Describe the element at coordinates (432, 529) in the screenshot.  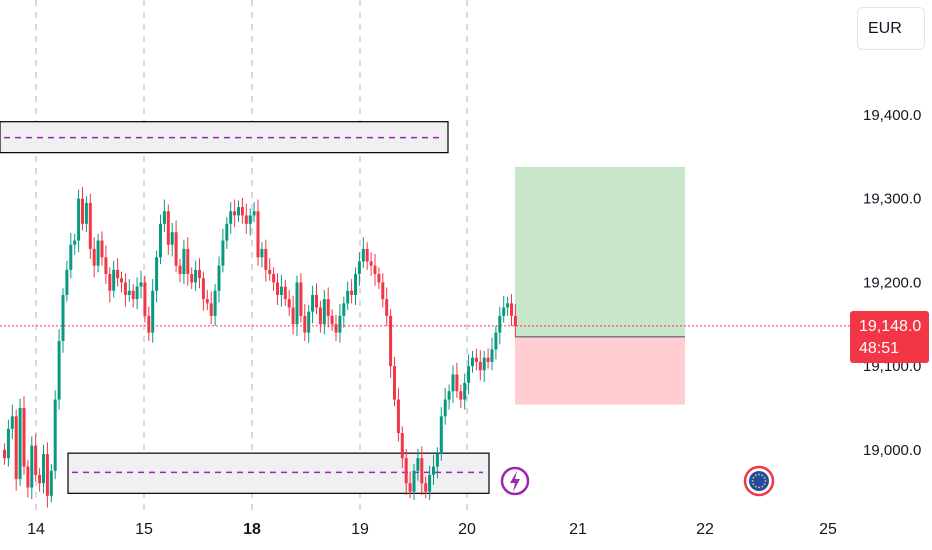
I see `time-axis: 14 15 18 19 20 21 22 25` at that location.